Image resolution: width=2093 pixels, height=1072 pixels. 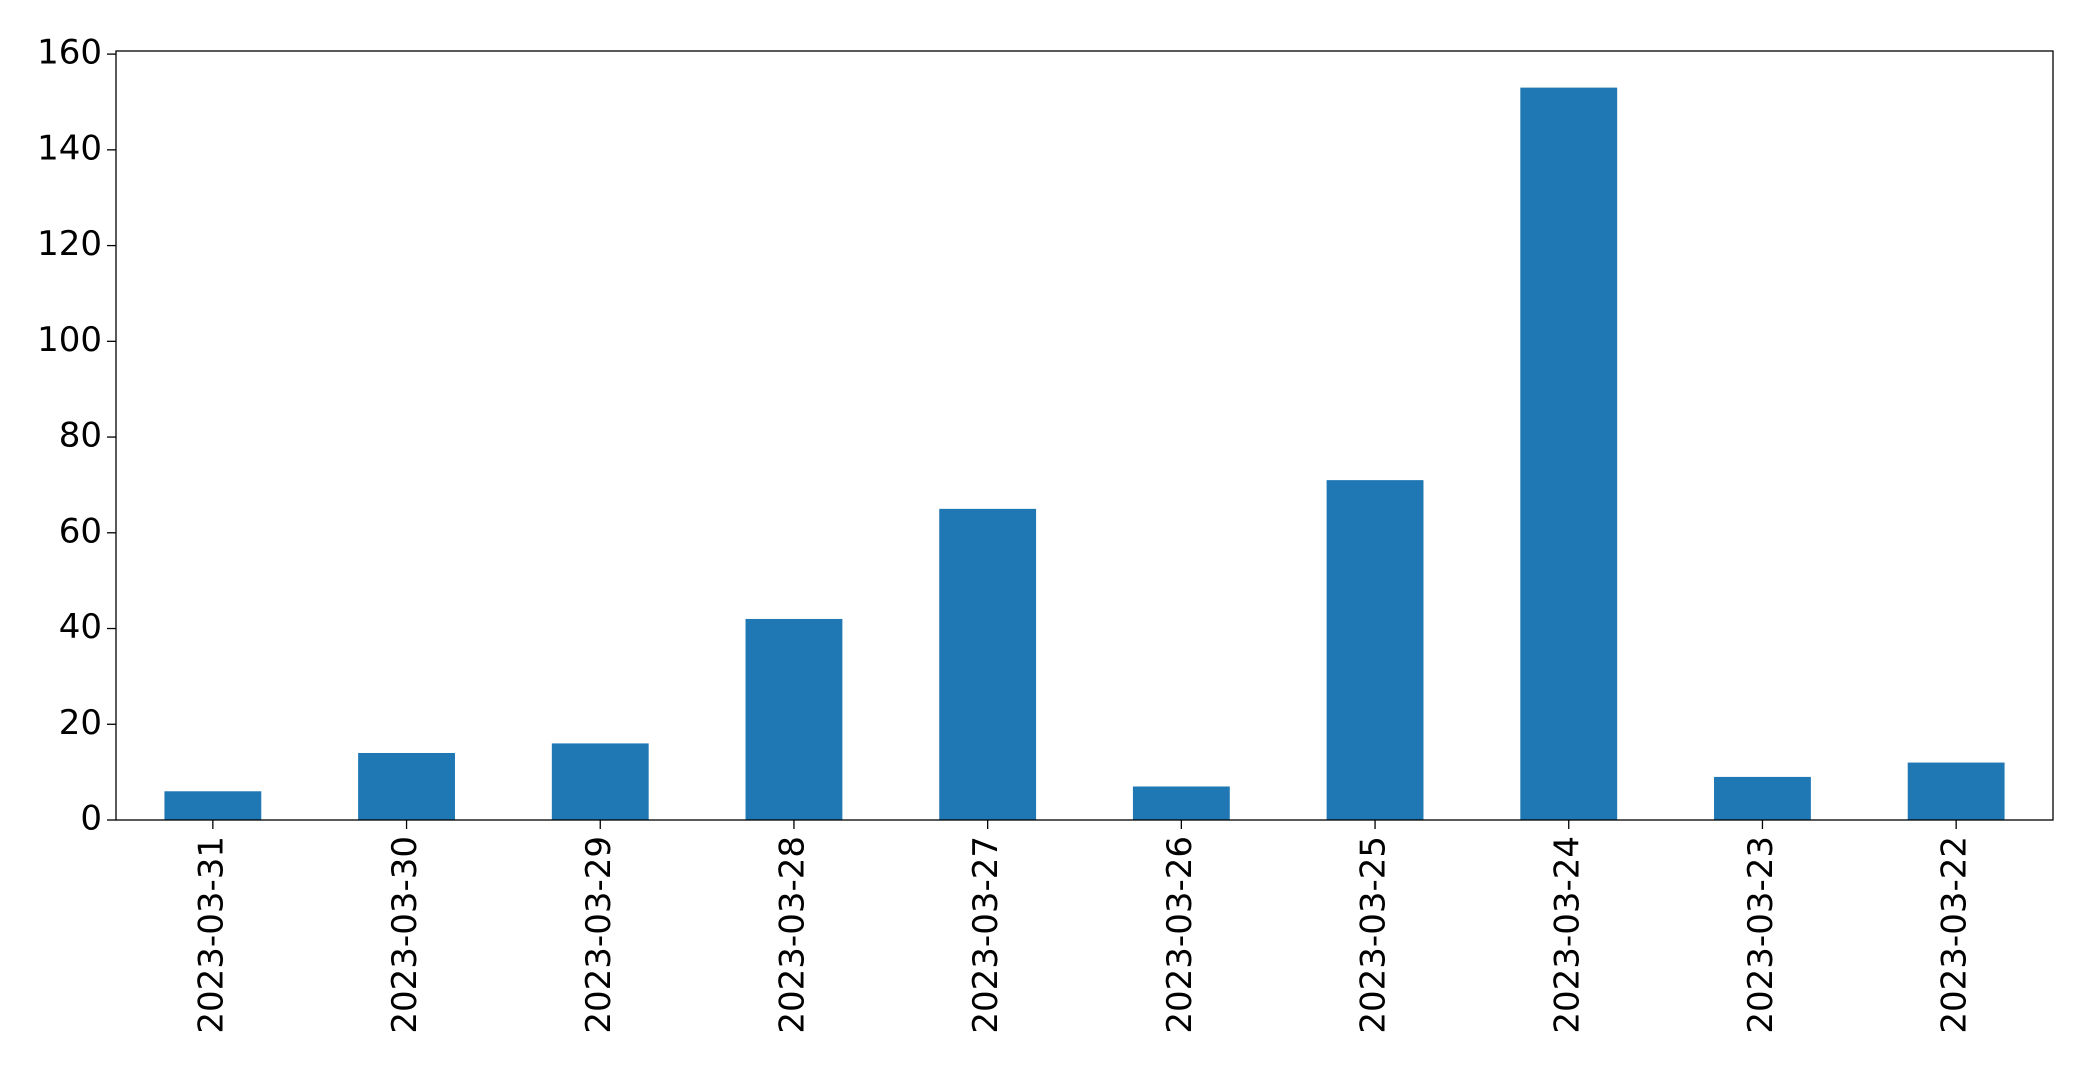 I want to click on x-tick-label: 2023-03-25, so click(x=1374, y=935).